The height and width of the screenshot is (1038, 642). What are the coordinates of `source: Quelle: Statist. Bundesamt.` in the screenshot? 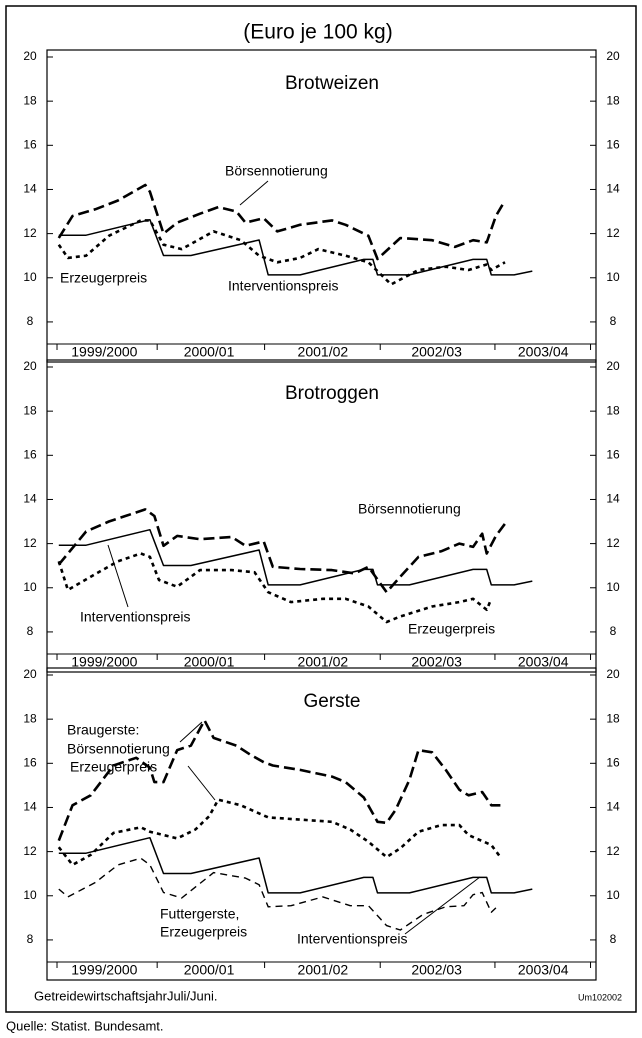 It's located at (85, 1025).